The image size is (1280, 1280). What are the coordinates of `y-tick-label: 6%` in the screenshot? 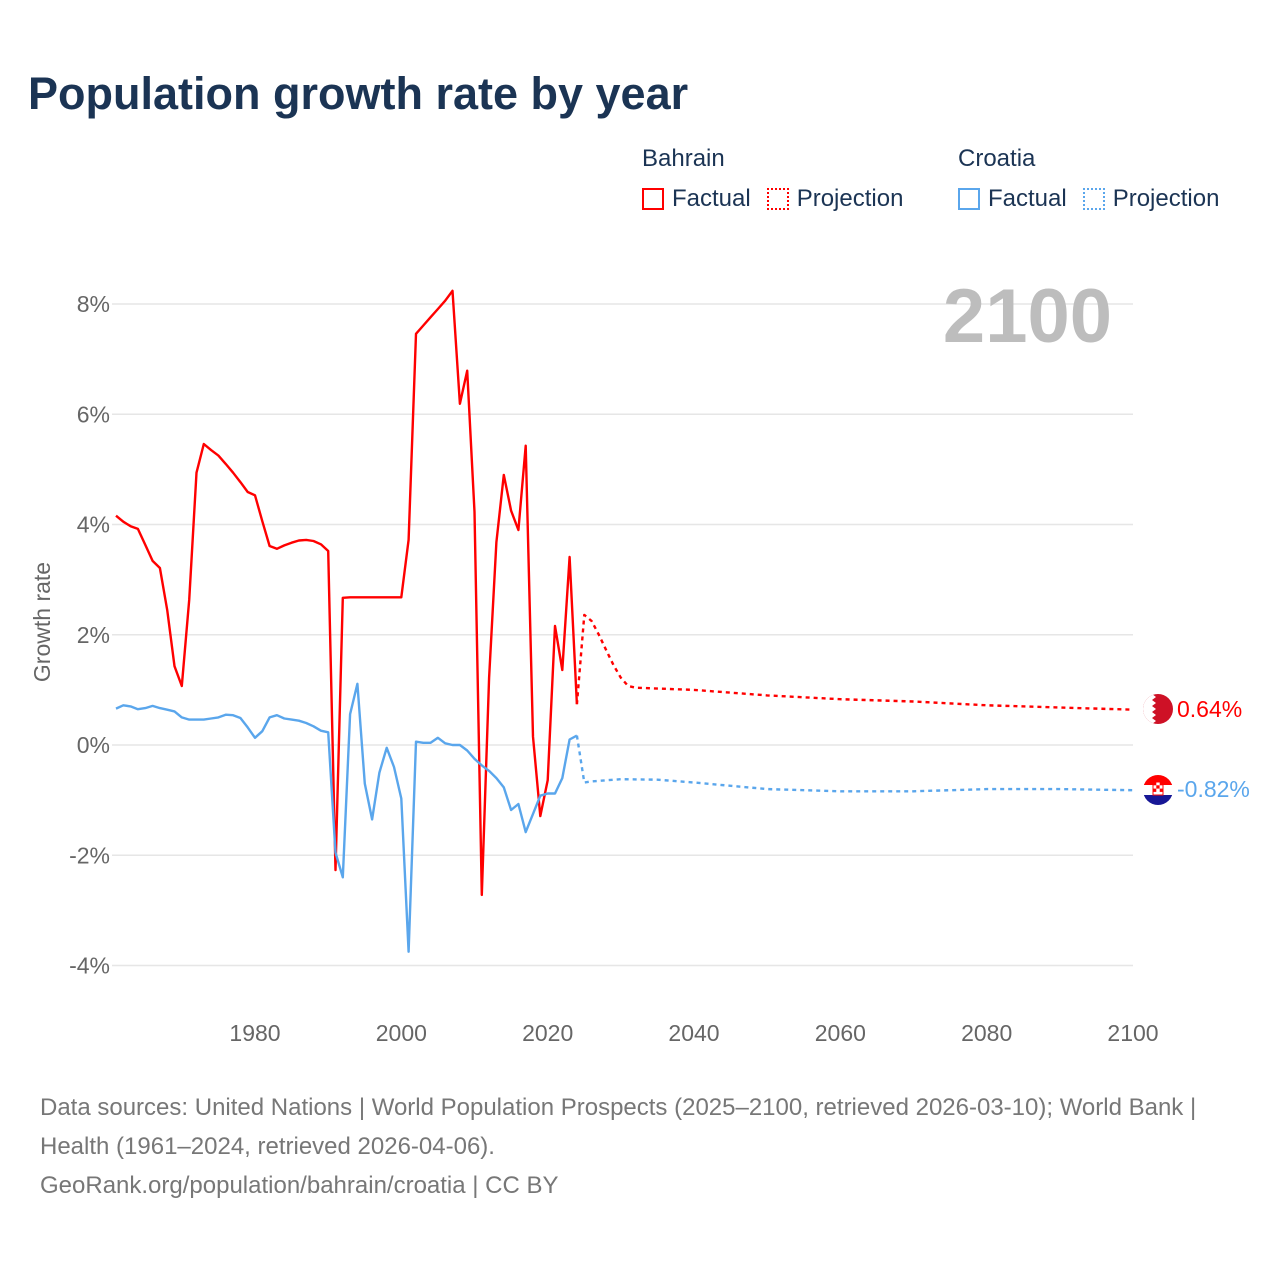 It's located at (93, 414).